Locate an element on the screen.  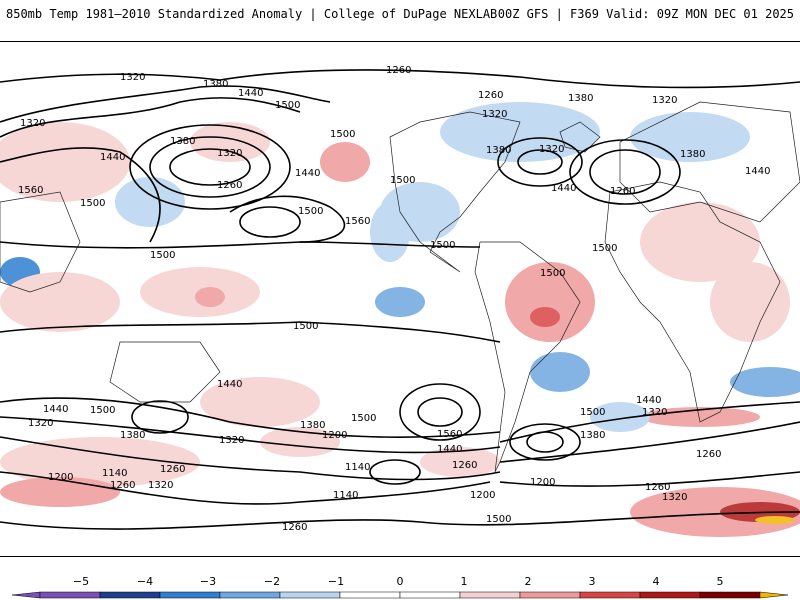
colorbar-min-arrow is located at coordinates (26, 595).